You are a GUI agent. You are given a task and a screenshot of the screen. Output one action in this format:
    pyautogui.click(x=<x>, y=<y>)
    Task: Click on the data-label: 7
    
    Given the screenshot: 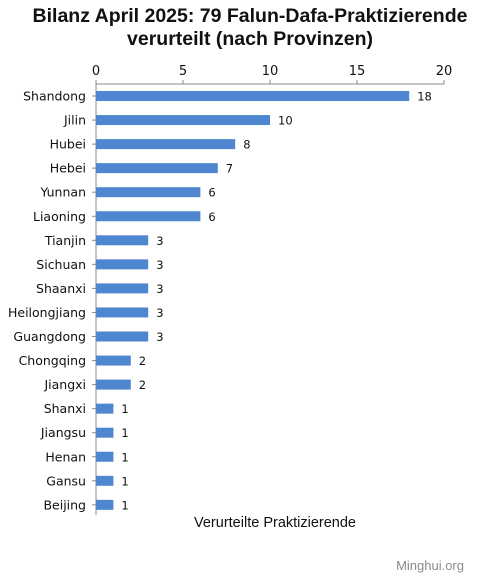 What is the action you would take?
    pyautogui.click(x=229, y=169)
    